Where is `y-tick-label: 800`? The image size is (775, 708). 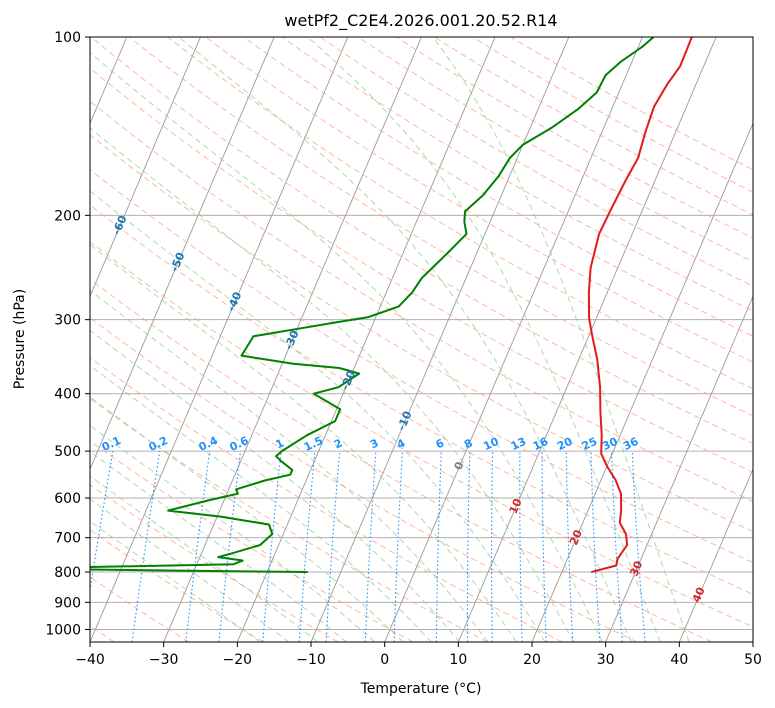
y-tick-label: 800 is located at coordinates (67, 573).